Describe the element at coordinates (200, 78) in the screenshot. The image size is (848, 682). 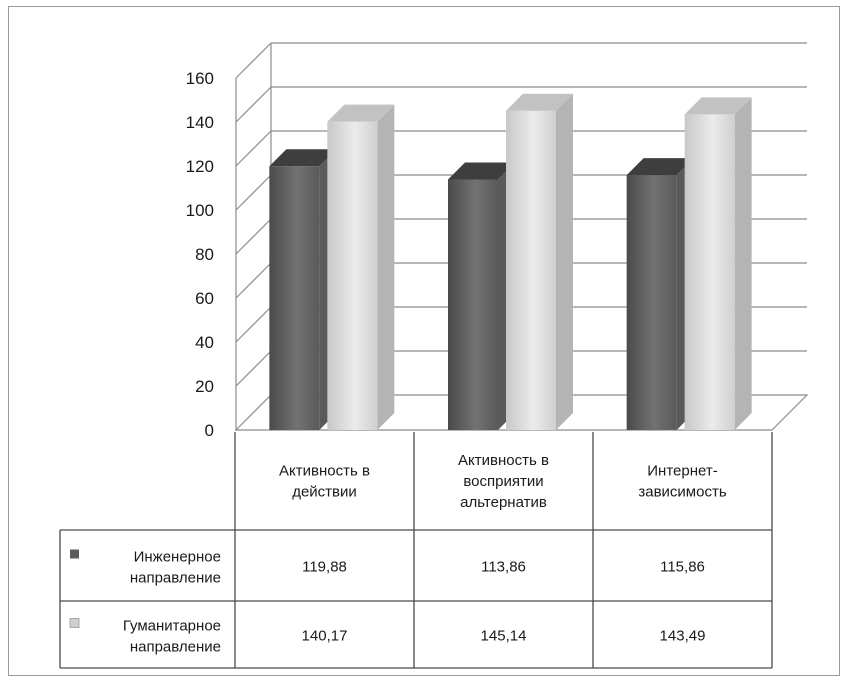
I see `y-tick-label: 160` at that location.